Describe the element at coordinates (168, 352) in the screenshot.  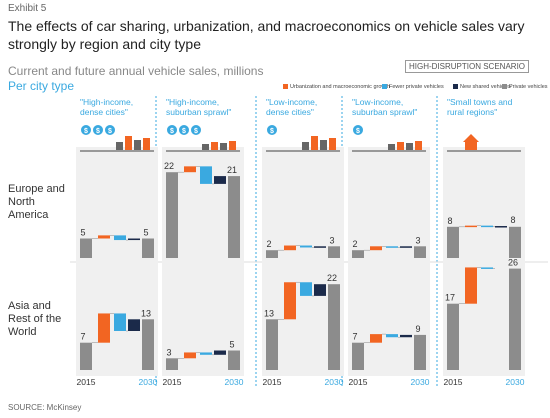
I see `value-label-start: 3` at that location.